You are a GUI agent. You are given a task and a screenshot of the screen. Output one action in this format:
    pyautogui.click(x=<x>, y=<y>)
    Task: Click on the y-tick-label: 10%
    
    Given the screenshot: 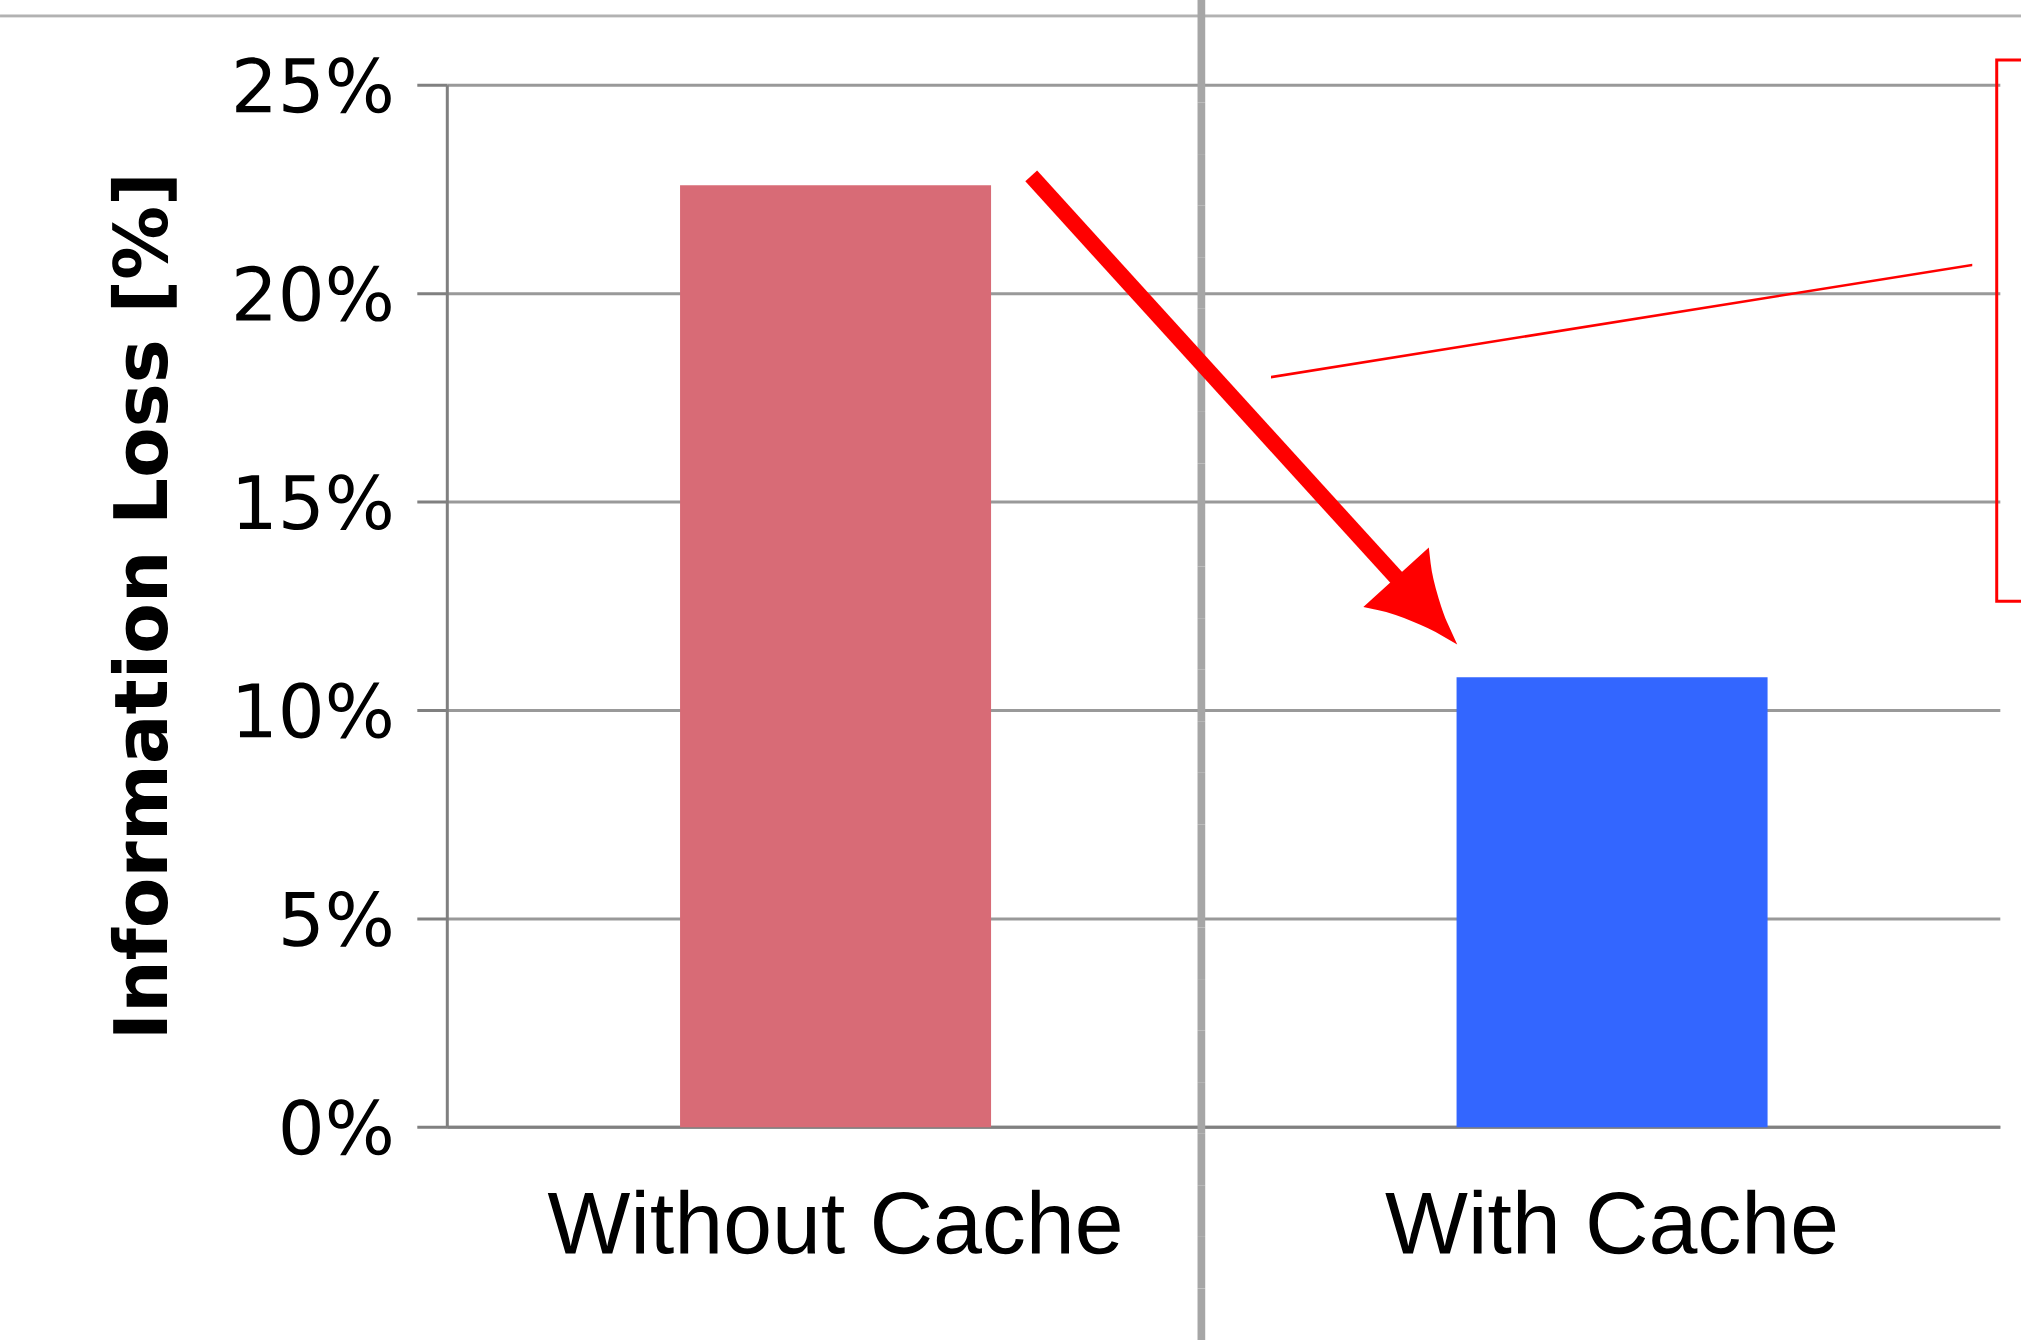 What is the action you would take?
    pyautogui.click(x=314, y=710)
    